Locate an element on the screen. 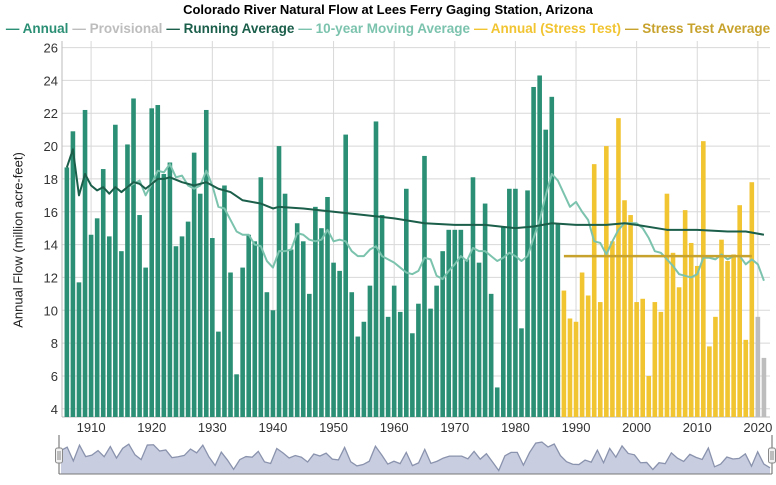  x-tick-label: 2010 is located at coordinates (697, 427).